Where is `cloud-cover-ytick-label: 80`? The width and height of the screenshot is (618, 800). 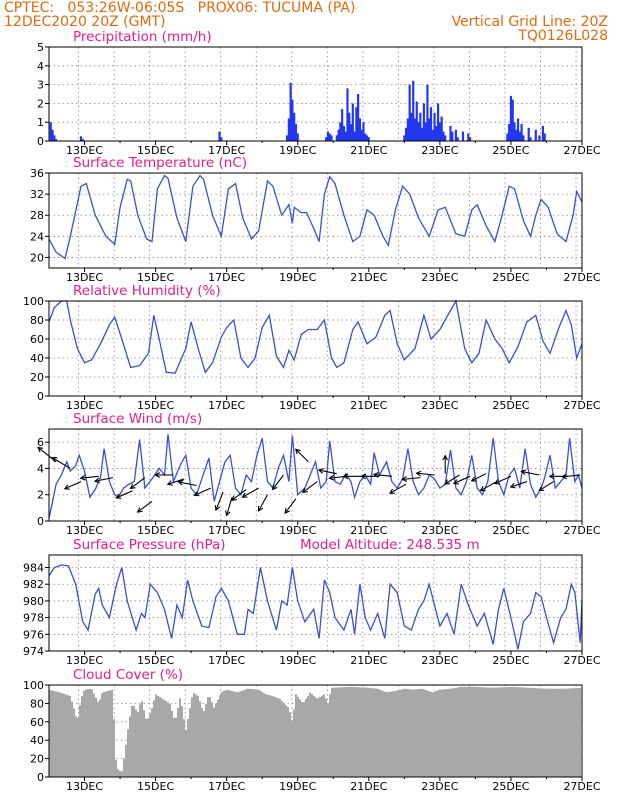
cloud-cover-ytick-label: 80 is located at coordinates (37, 703).